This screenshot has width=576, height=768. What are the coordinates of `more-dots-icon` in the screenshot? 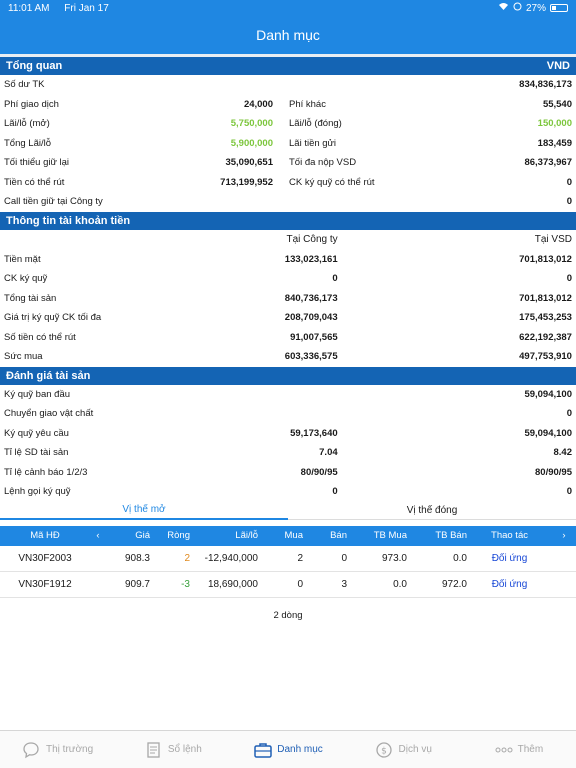 It's located at (503, 750).